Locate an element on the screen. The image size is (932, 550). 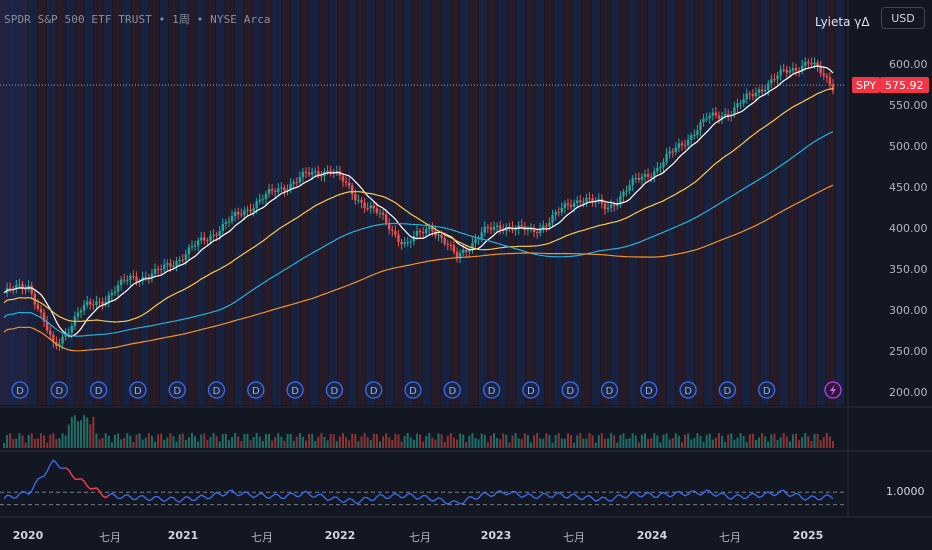
symbol-header: SPDR S&P 500 ETF TRUST • 1周 • NYSE Arca is located at coordinates (137, 19).